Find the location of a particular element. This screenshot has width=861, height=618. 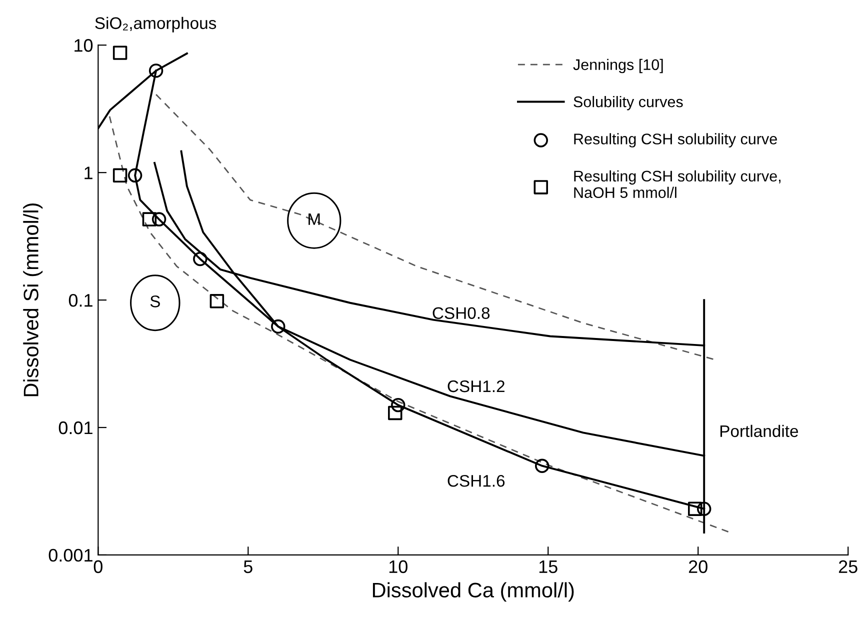

annotation: Portlandite is located at coordinates (759, 431).